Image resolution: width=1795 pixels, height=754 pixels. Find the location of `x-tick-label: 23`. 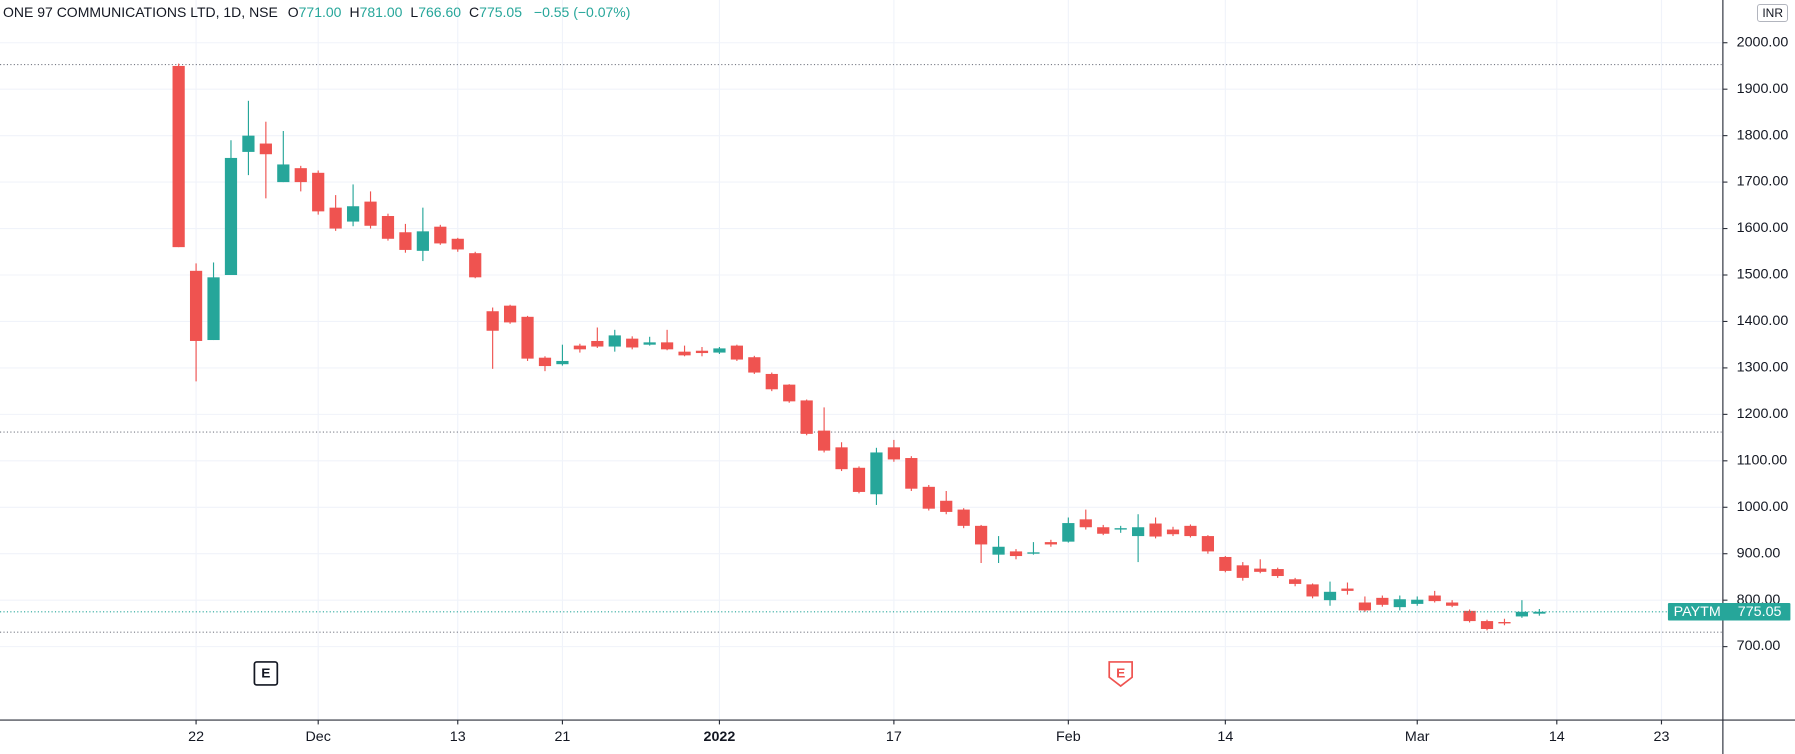

x-tick-label: 23 is located at coordinates (1662, 736).